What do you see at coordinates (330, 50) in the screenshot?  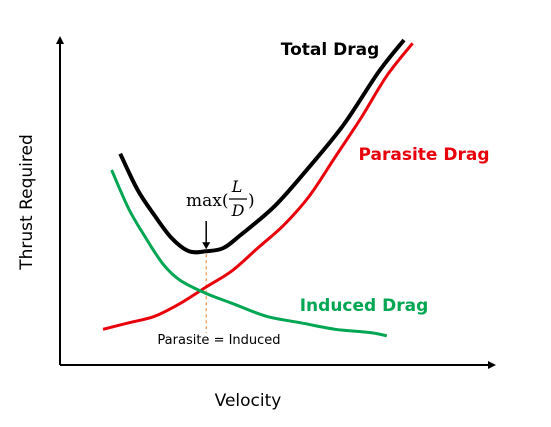 I see `total-drag-label: Total Drag` at bounding box center [330, 50].